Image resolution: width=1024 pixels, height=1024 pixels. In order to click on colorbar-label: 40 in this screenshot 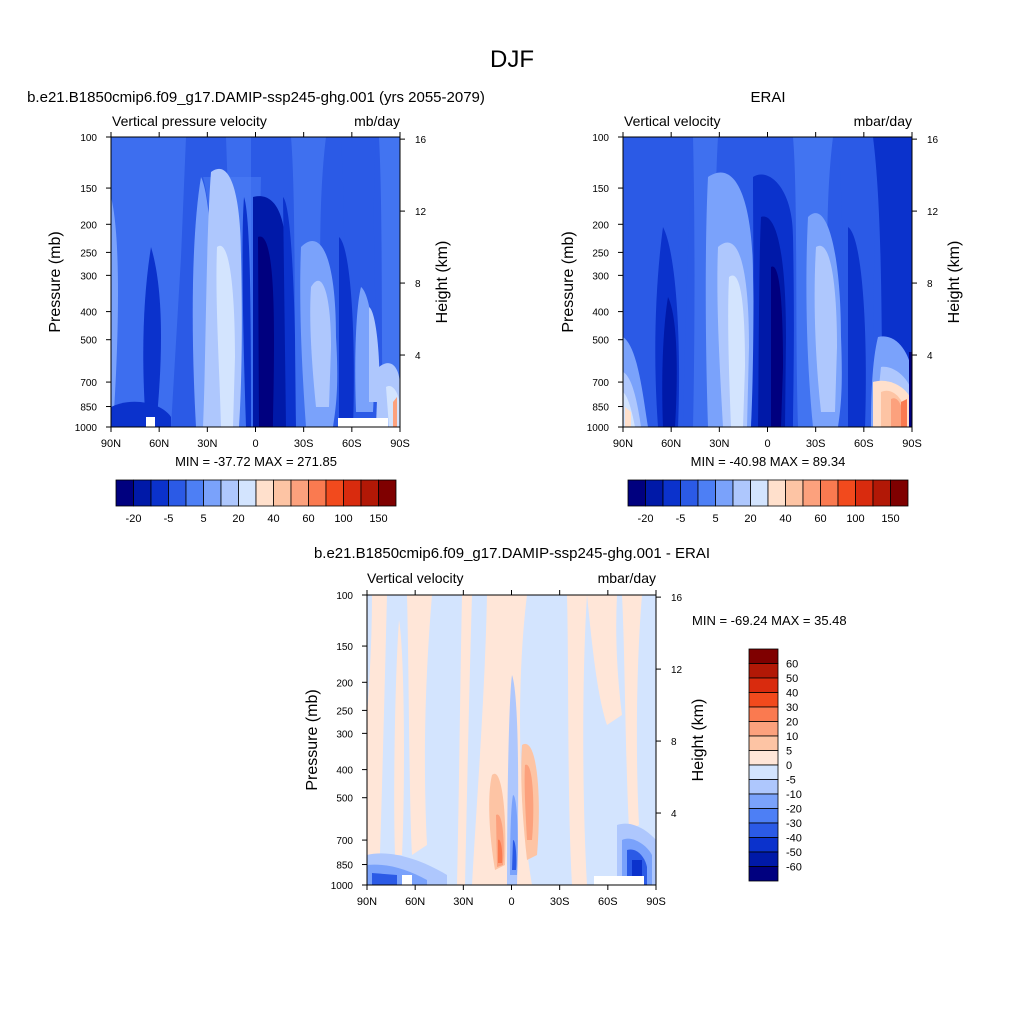, I will do `click(785, 519)`.